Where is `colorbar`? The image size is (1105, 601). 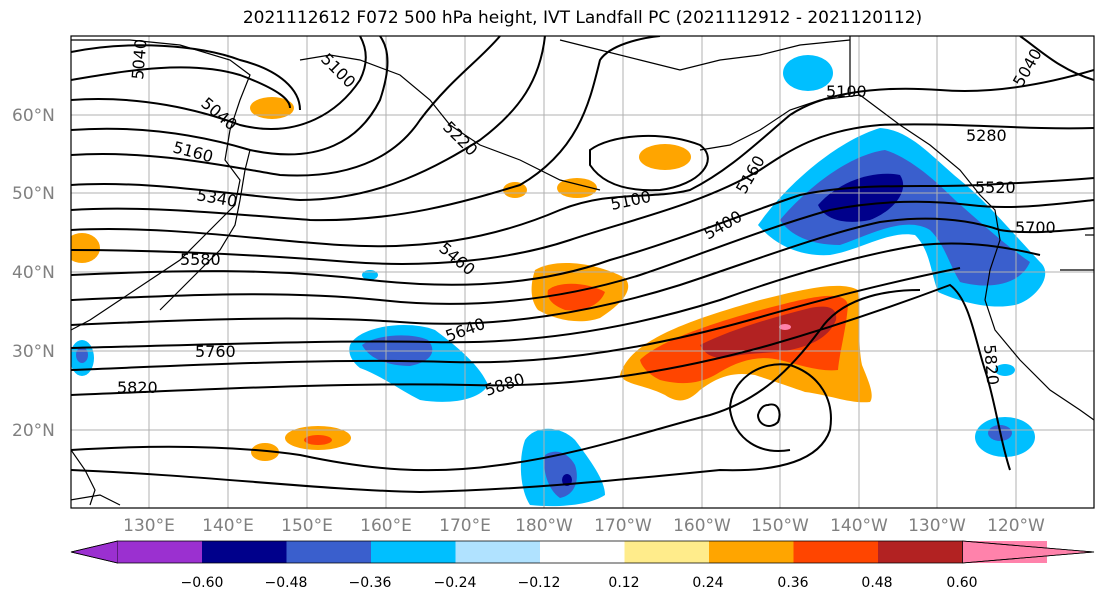 colorbar is located at coordinates (582, 552).